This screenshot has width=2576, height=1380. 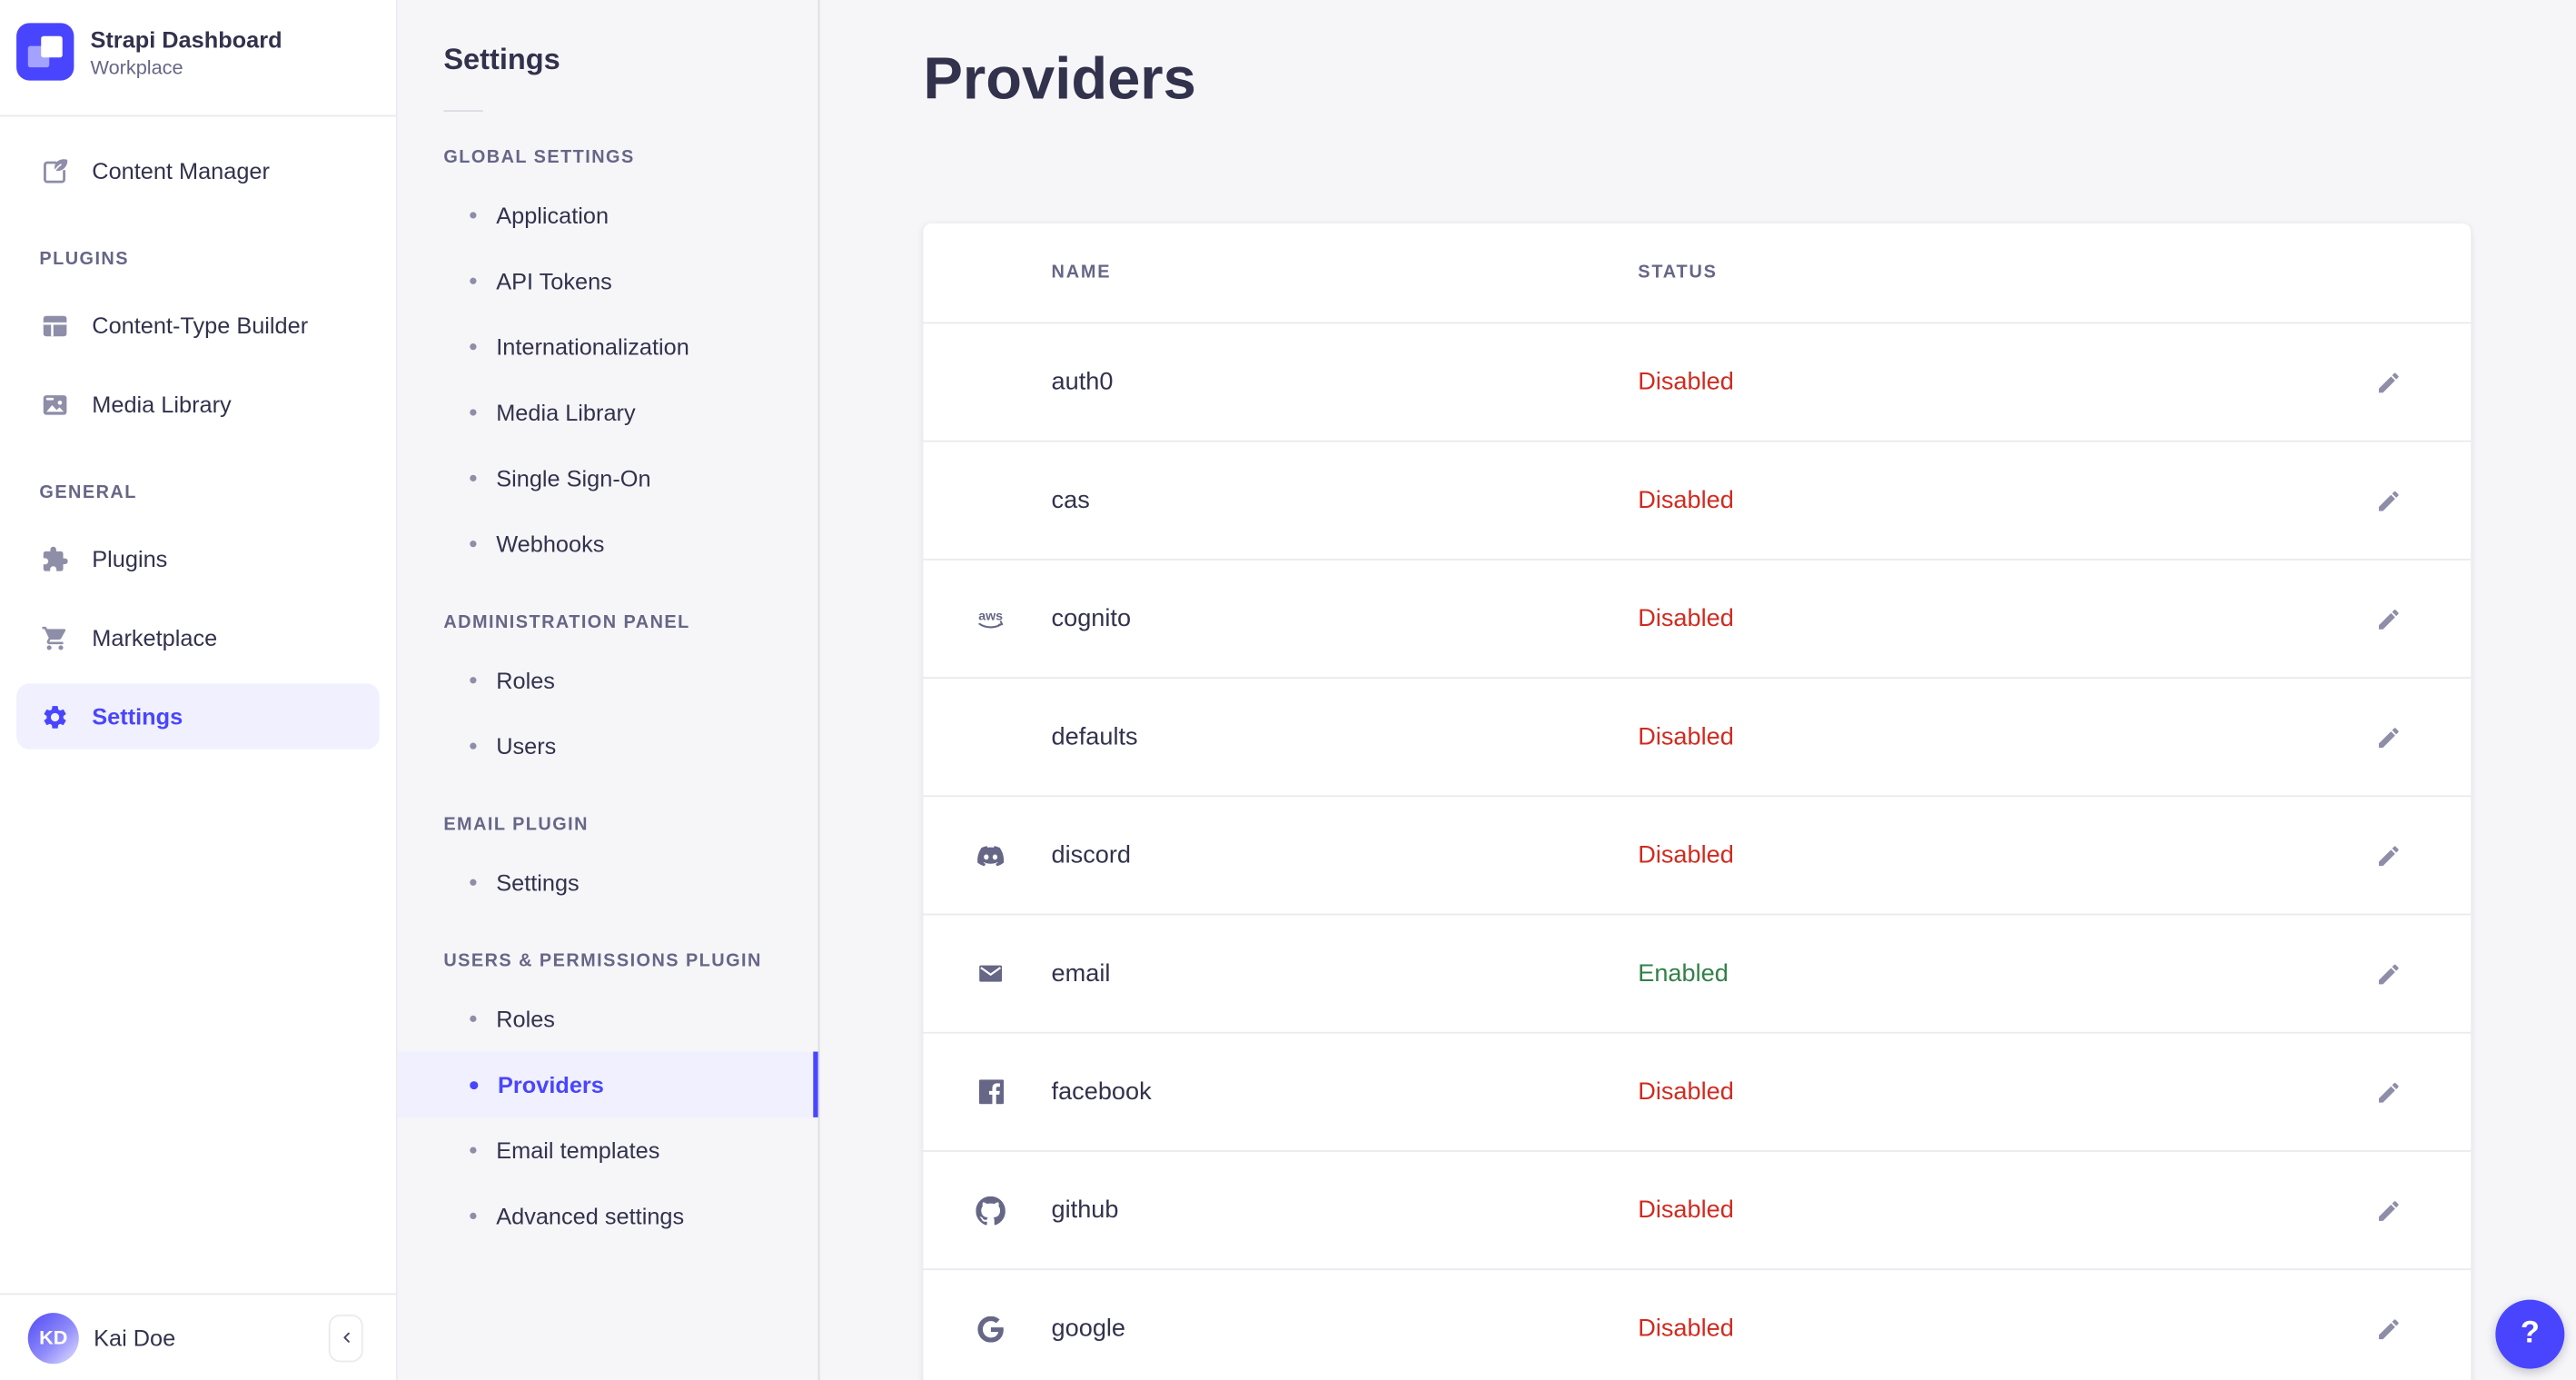 I want to click on sidebar-item-marketplace: Marketplace, so click(x=198, y=637).